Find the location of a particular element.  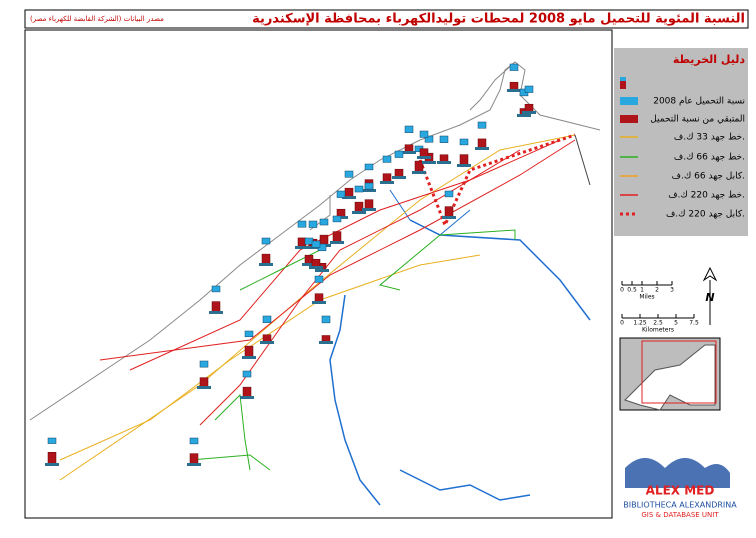

legend-item: كابل جهد 220 ك.ف. is located at coordinates (705, 215).